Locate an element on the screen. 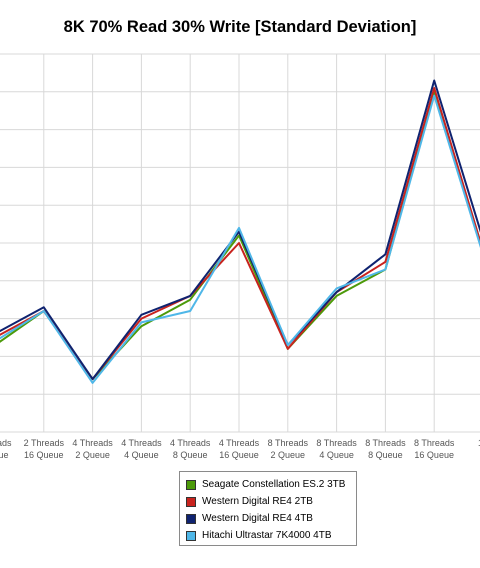  x-tick-label: 16 is located at coordinates (479, 443).